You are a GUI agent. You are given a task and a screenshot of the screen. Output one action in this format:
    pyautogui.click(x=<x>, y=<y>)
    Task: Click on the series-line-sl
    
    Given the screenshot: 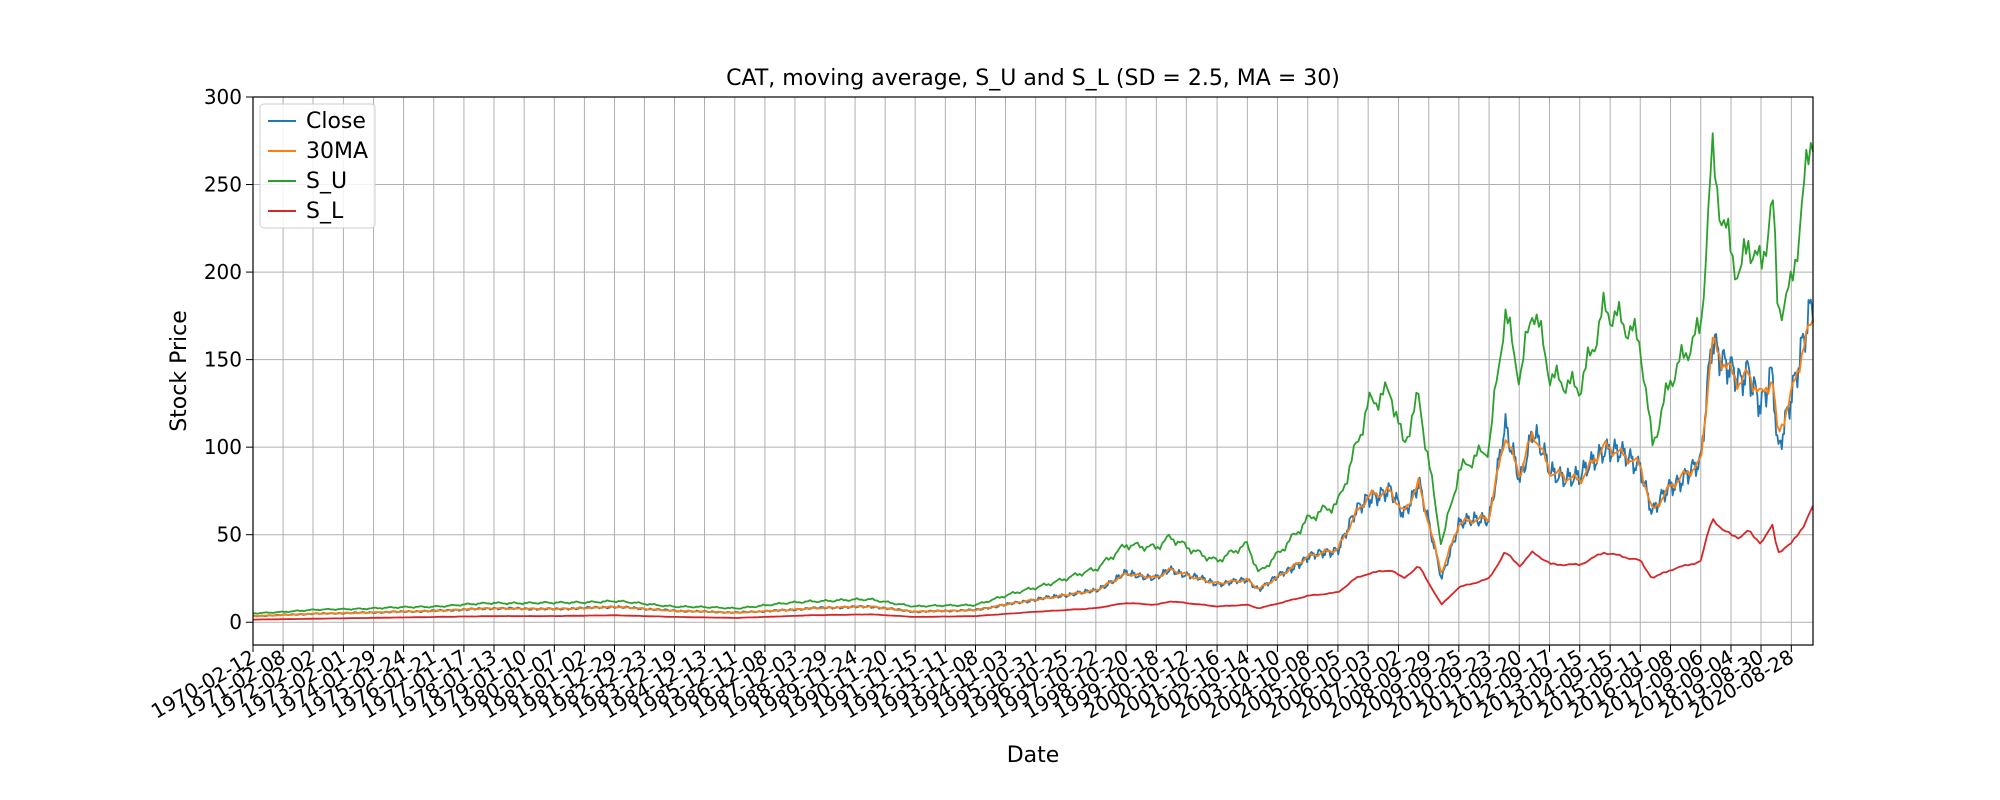 What is the action you would take?
    pyautogui.click(x=1033, y=563)
    